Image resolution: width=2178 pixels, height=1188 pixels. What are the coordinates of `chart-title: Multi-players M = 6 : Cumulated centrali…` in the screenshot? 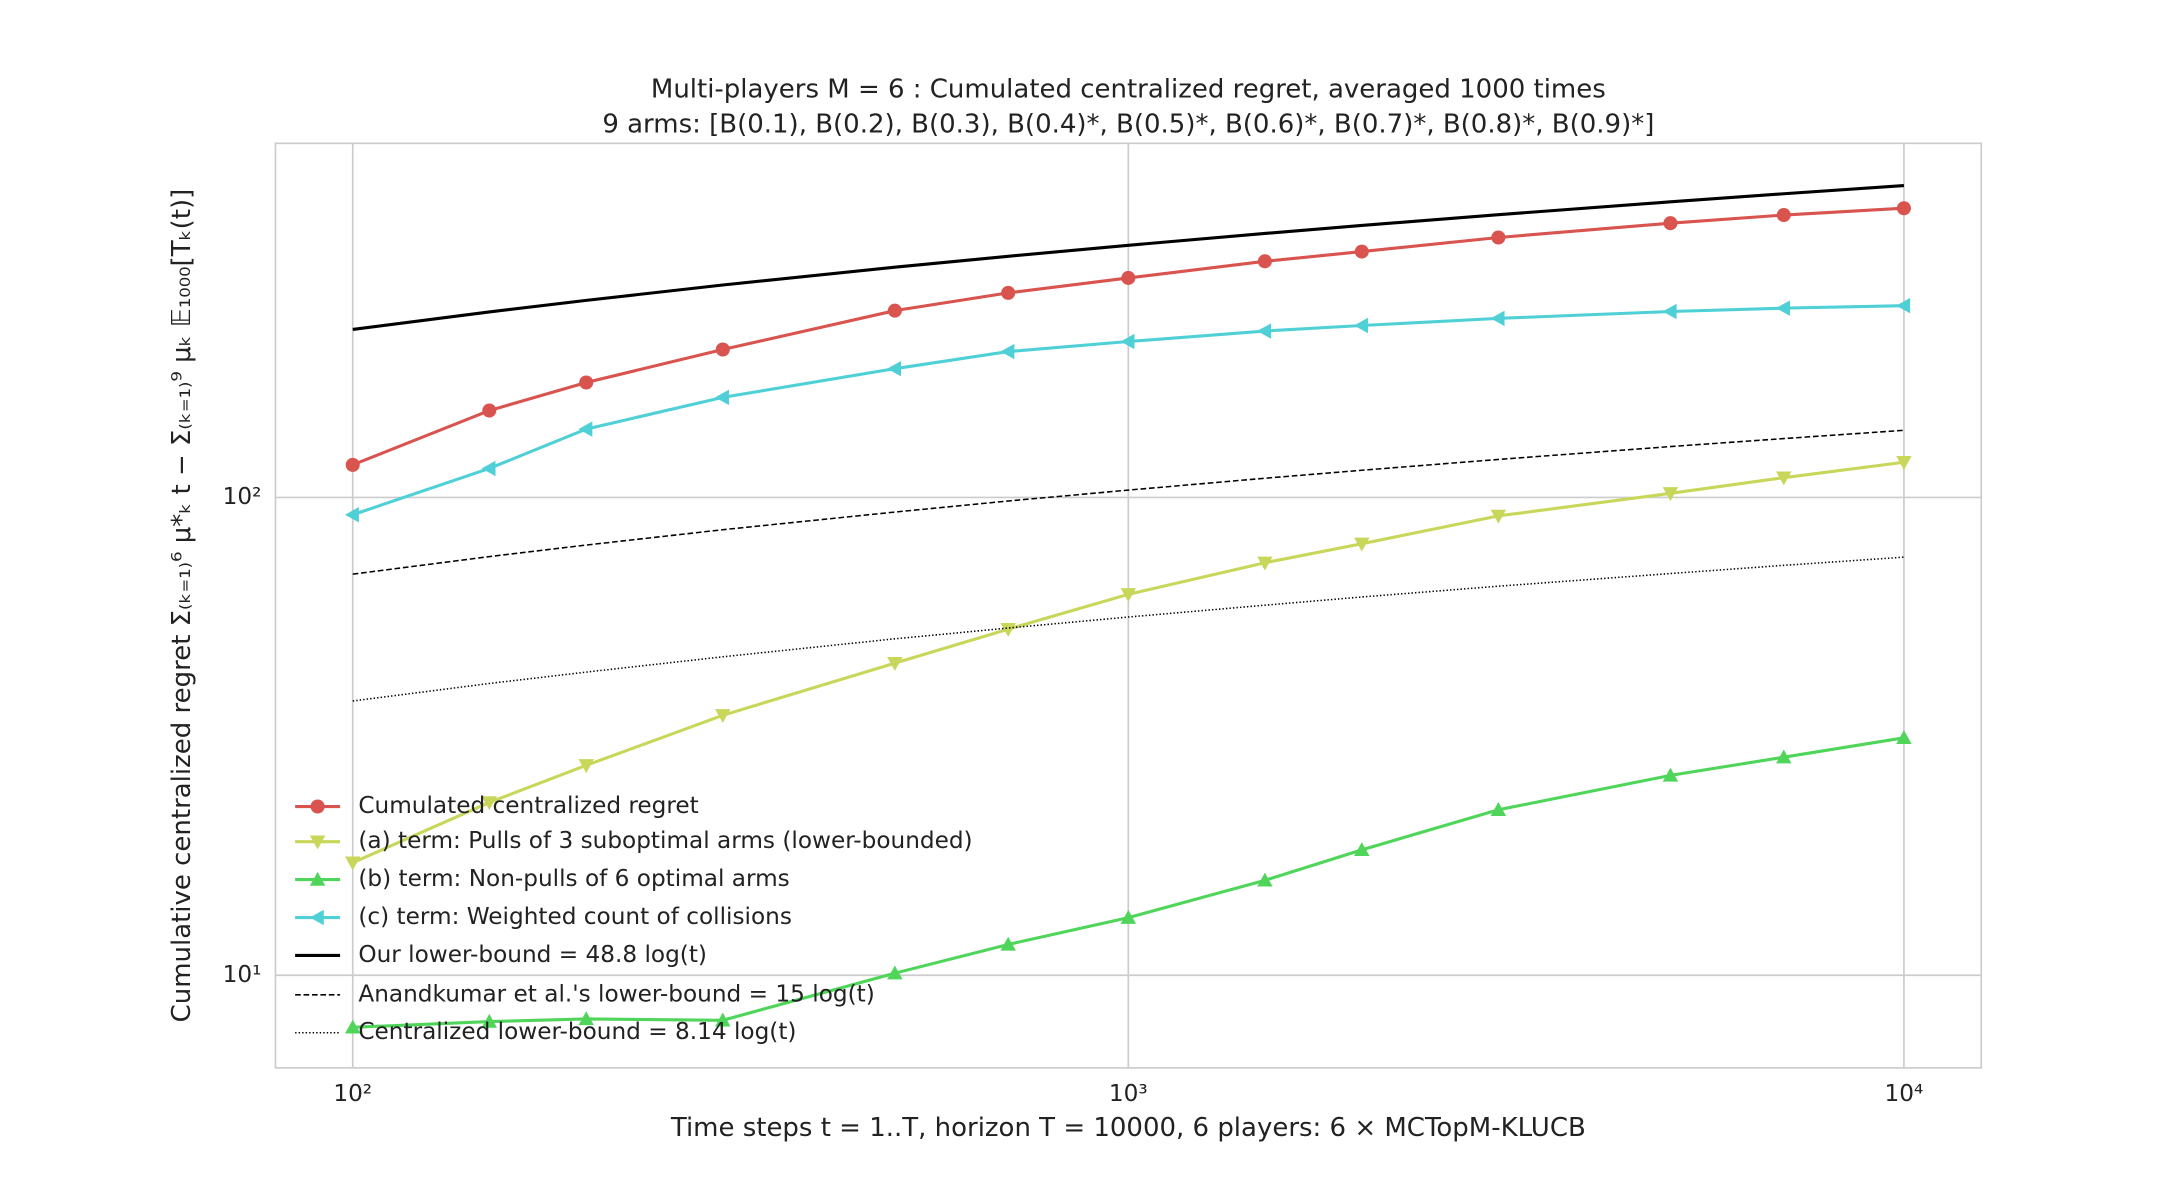 It's located at (1128, 89).